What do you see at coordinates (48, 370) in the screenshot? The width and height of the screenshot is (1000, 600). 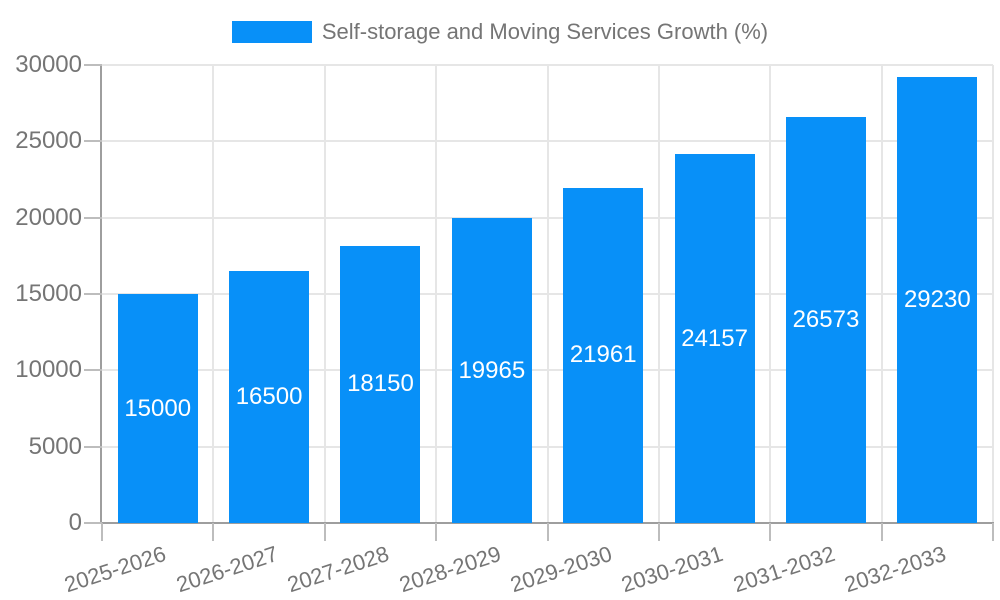 I see `y-axis-tick-label: 10000` at bounding box center [48, 370].